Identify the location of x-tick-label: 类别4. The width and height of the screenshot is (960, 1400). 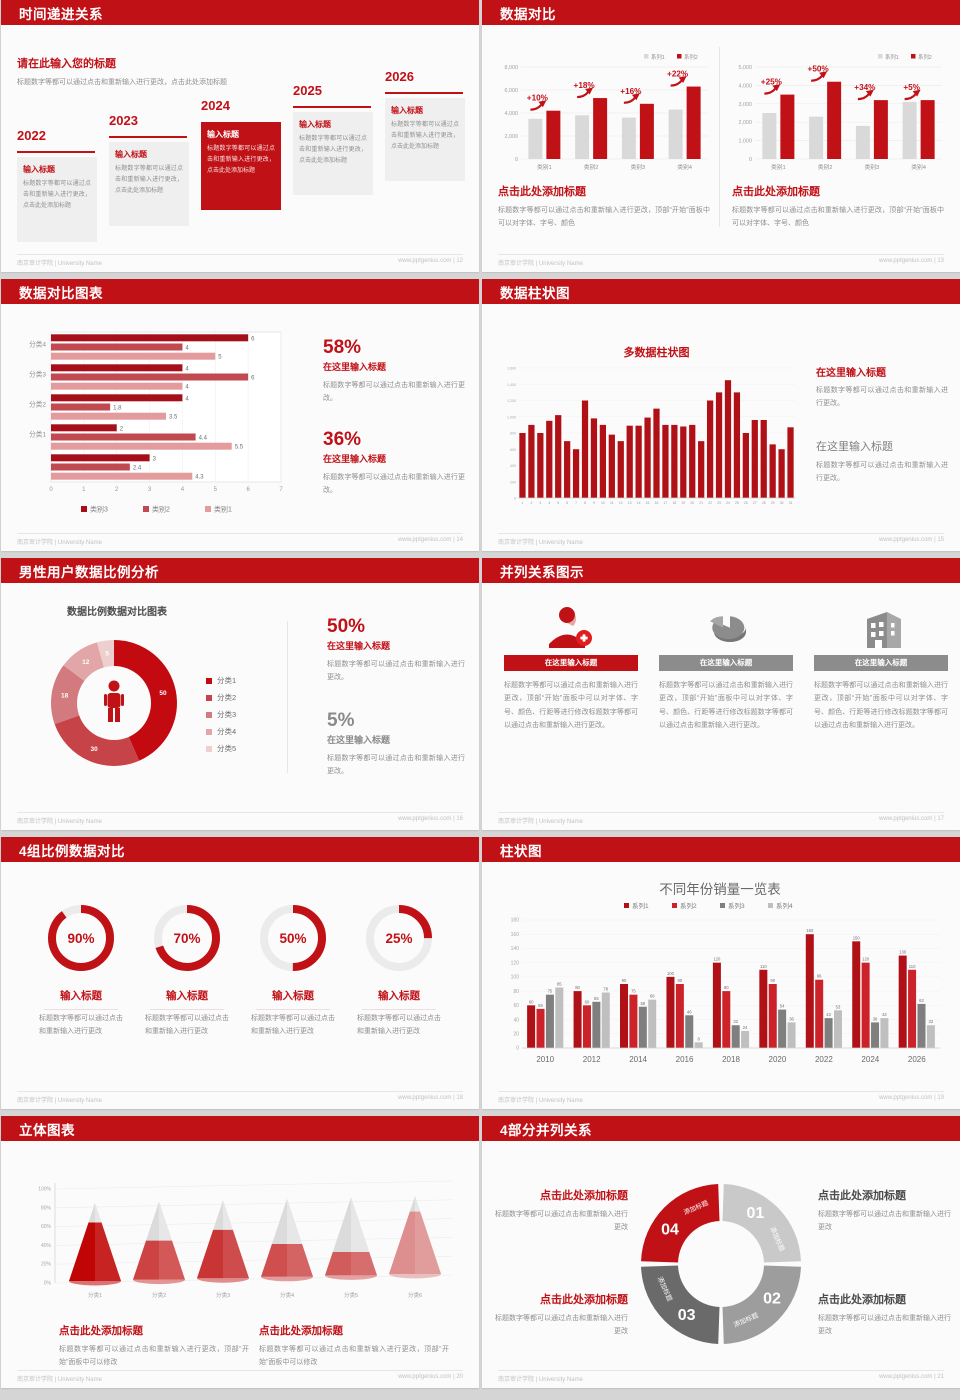
(919, 167).